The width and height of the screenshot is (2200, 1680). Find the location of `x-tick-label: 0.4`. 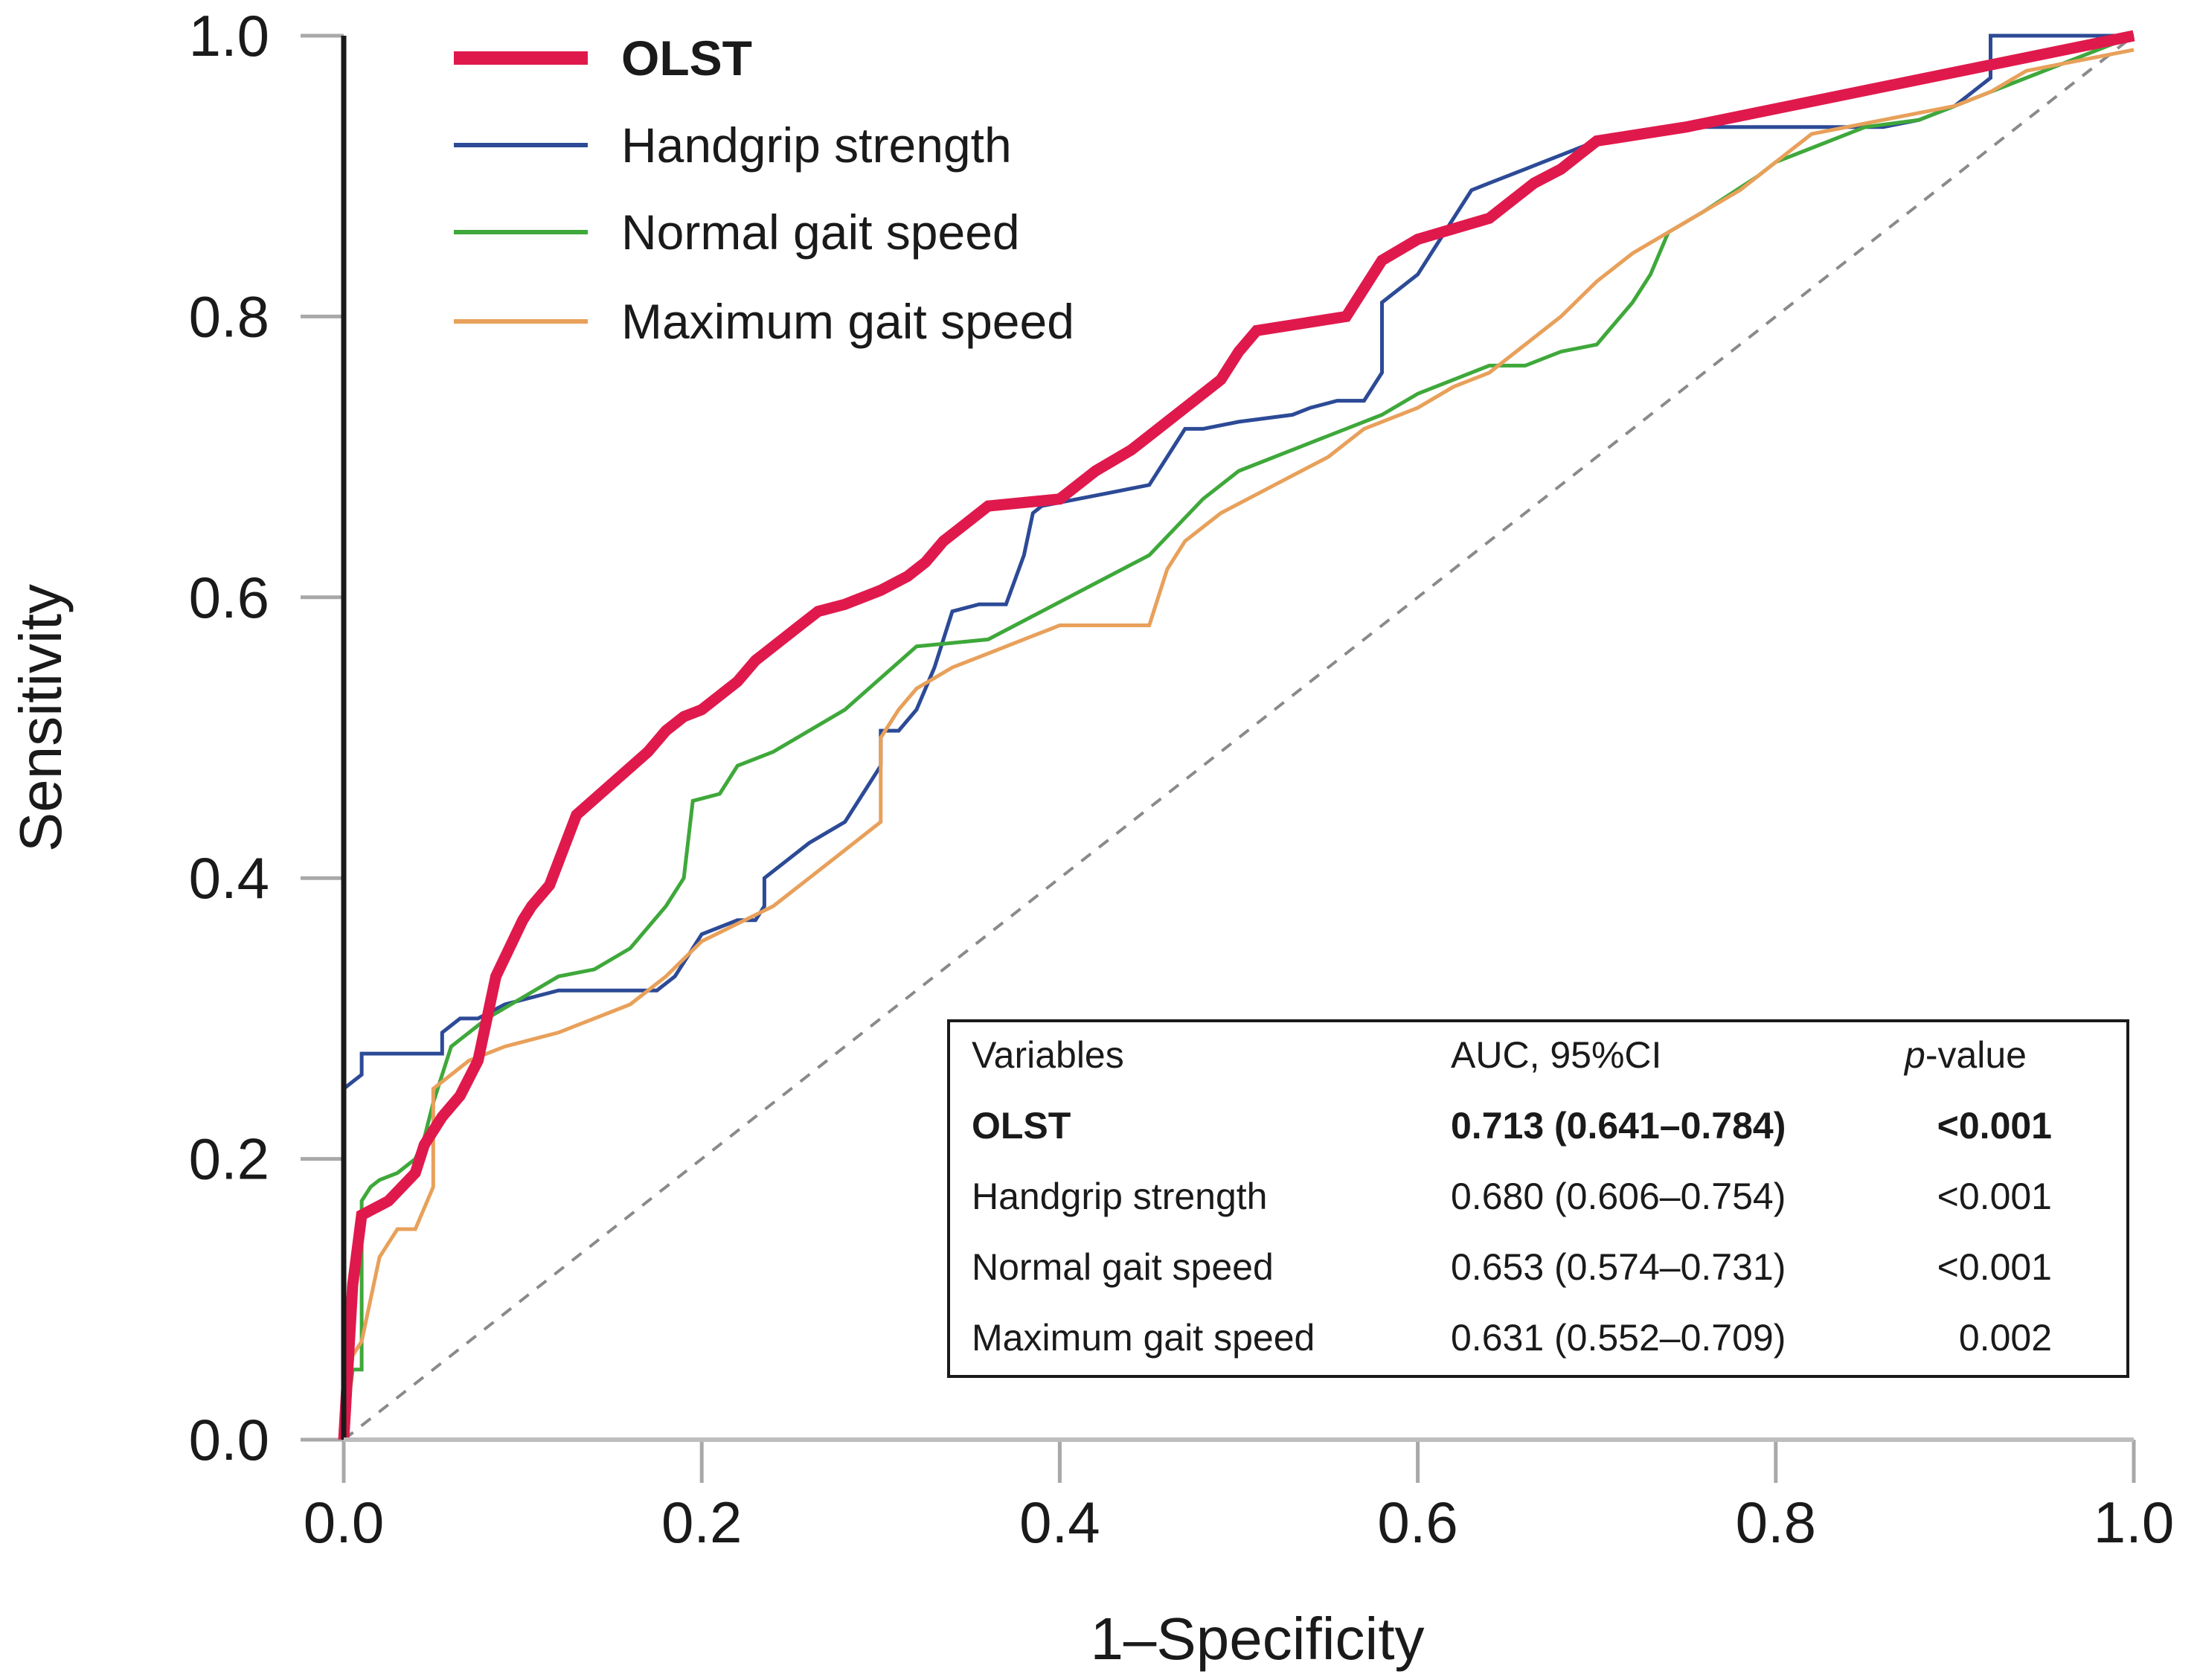

x-tick-label: 0.4 is located at coordinates (1059, 1523).